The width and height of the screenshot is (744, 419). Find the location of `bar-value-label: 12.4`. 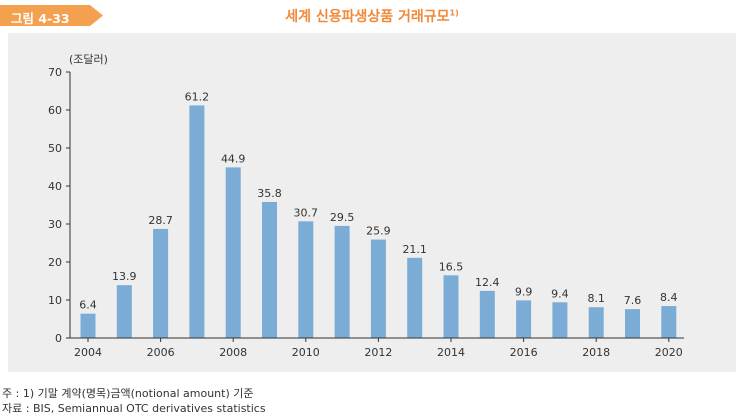

bar-value-label: 12.4 is located at coordinates (487, 282).